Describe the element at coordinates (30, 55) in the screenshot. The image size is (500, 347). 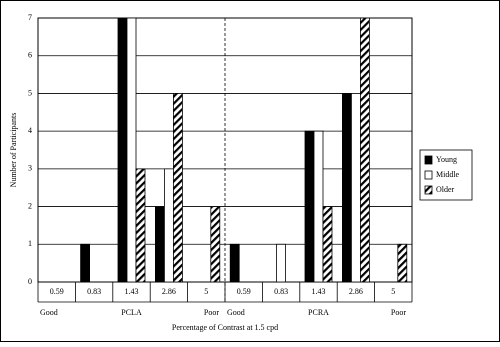
I see `y-tick-label: 6` at that location.